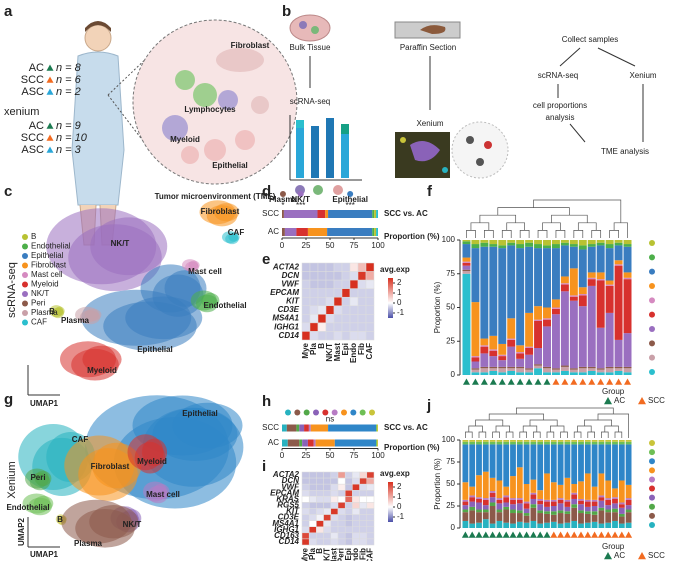 This screenshot has height=561, width=685. What do you see at coordinates (200, 413) in the screenshot?
I see `cluster-label: Epithelial` at bounding box center [200, 413].